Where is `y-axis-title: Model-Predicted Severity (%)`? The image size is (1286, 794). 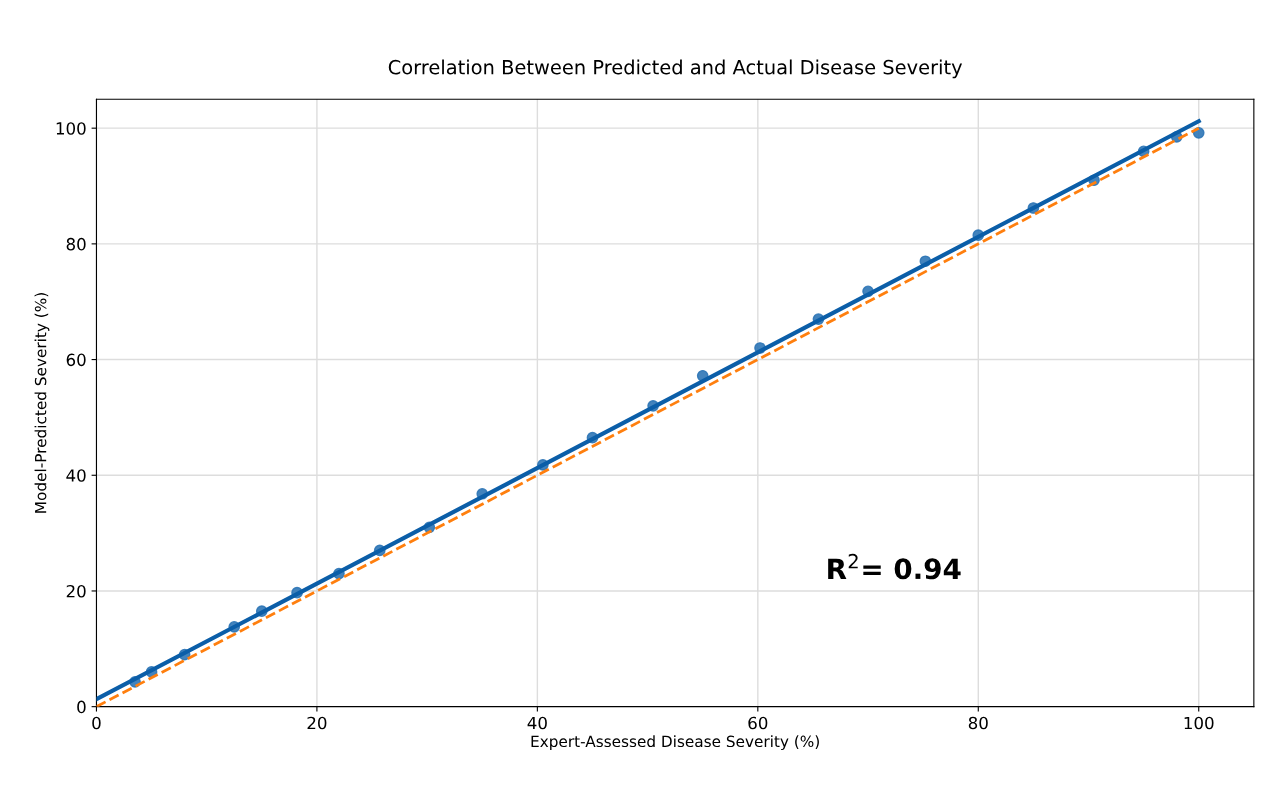
y-axis-title: Model-Predicted Severity (%) is located at coordinates (42, 403).